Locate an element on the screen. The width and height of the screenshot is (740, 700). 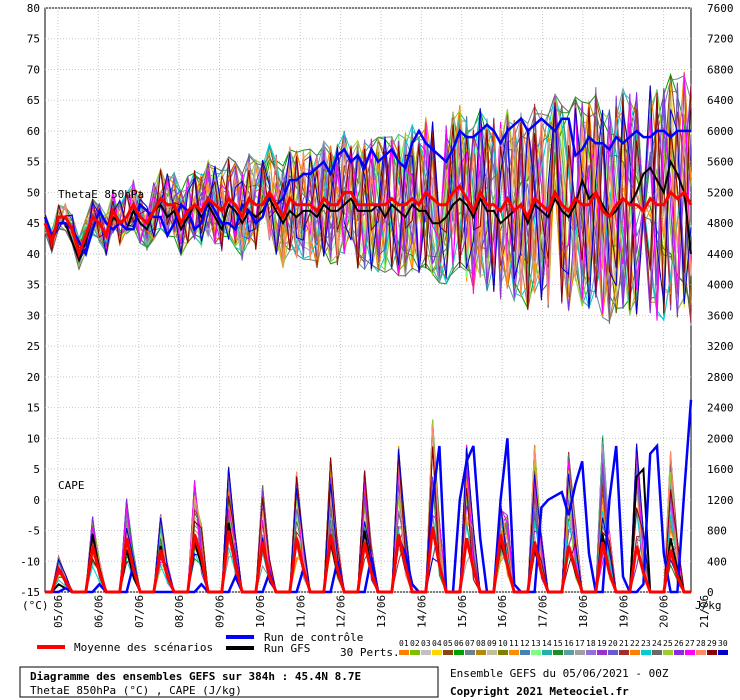
x-tick-label: 05/06 is located at coordinates (58, 611).